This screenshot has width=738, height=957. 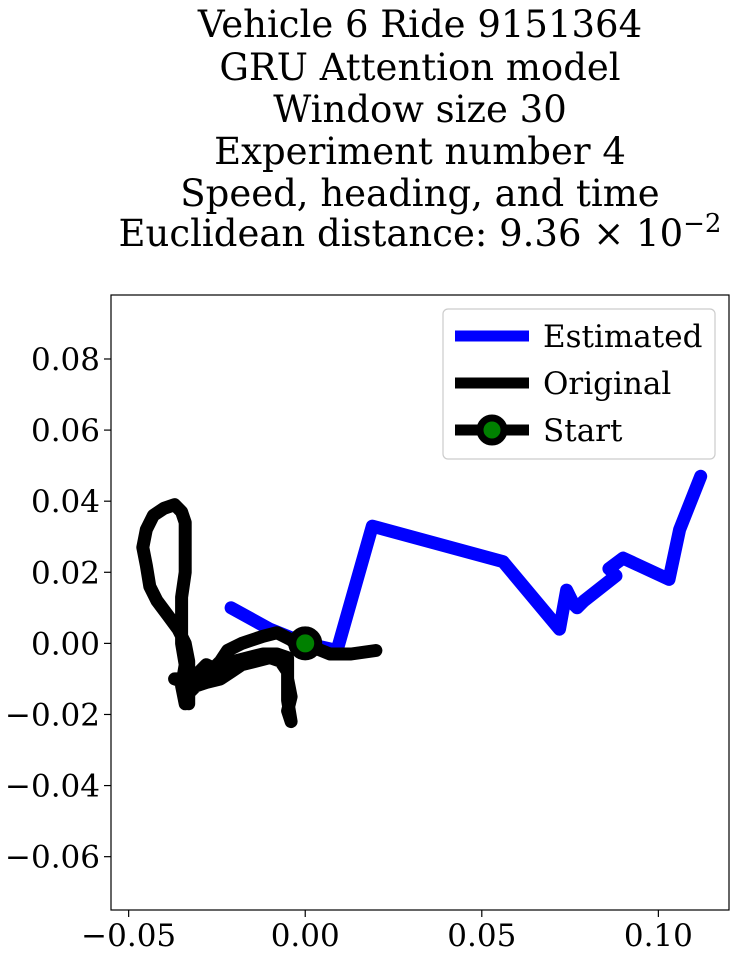 What do you see at coordinates (420, 151) in the screenshot?
I see `title-line-4: Experiment number 4` at bounding box center [420, 151].